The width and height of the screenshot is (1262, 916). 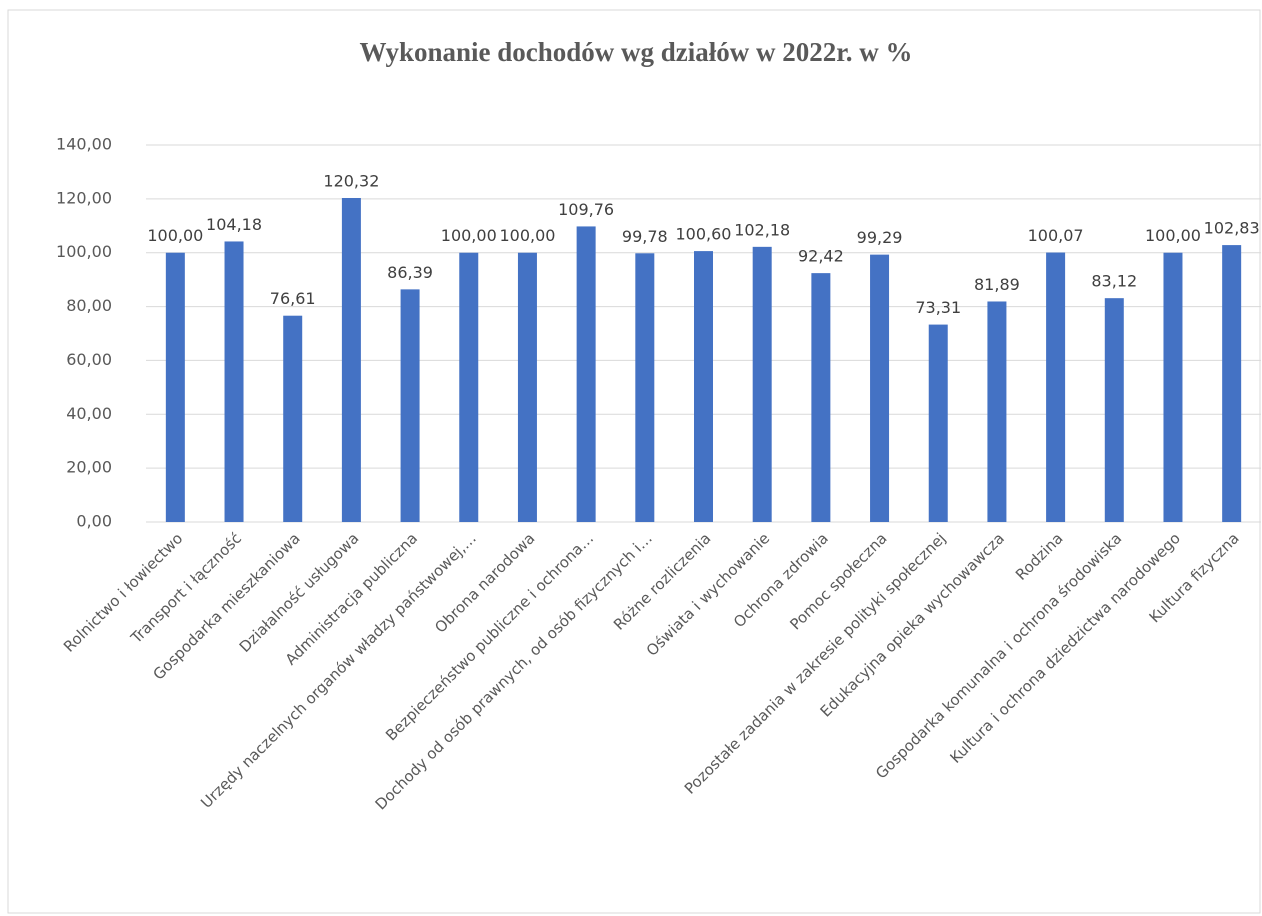 I want to click on value-label: 81,89, so click(x=997, y=284).